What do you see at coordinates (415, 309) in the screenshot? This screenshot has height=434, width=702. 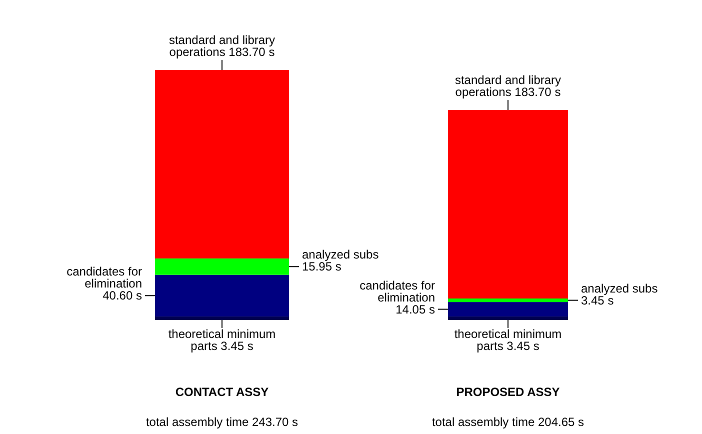 I see `data-label: 14.05 s` at bounding box center [415, 309].